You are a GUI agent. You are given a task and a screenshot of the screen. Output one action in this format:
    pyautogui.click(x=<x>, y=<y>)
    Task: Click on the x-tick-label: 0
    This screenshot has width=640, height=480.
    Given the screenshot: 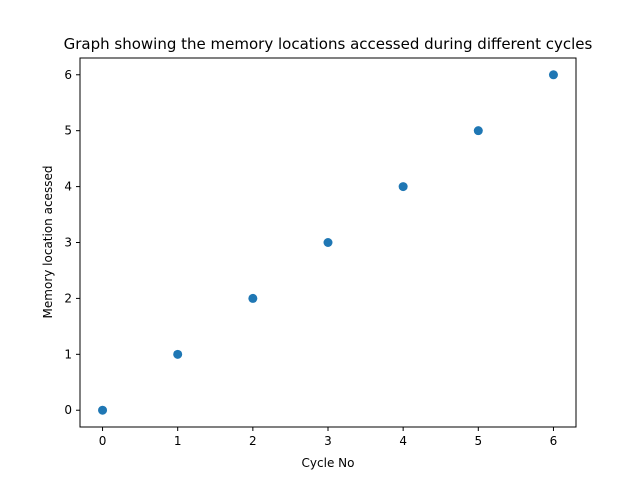 What is the action you would take?
    pyautogui.click(x=103, y=441)
    